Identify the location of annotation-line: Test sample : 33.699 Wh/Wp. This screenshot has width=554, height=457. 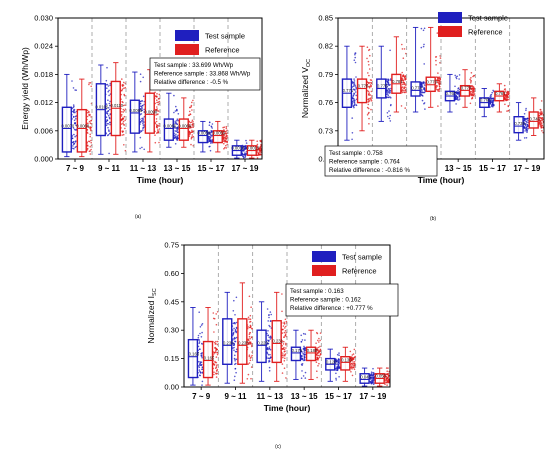
(194, 65).